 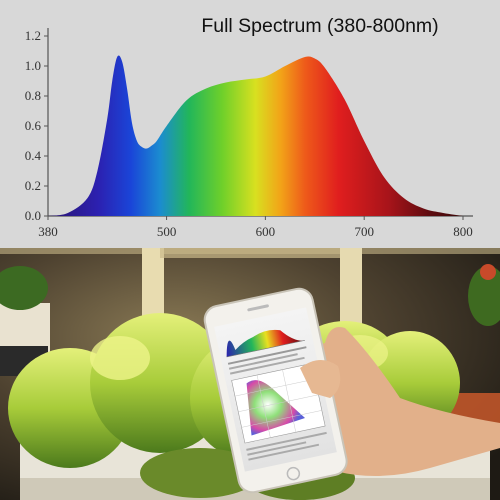 I want to click on y-tick-label: 0.6, so click(x=33, y=125).